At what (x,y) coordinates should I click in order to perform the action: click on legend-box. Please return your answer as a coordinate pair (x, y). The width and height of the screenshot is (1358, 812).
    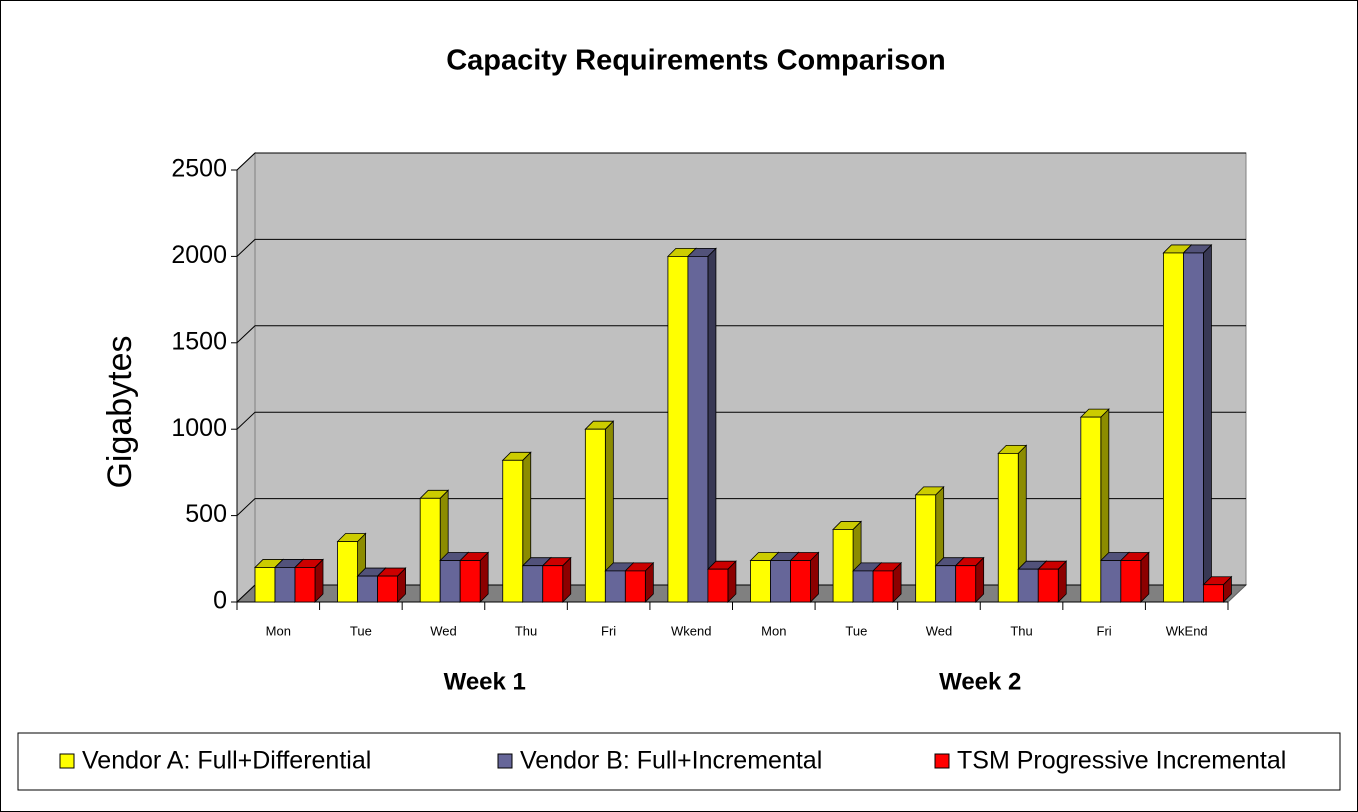
    Looking at the image, I should click on (679, 761).